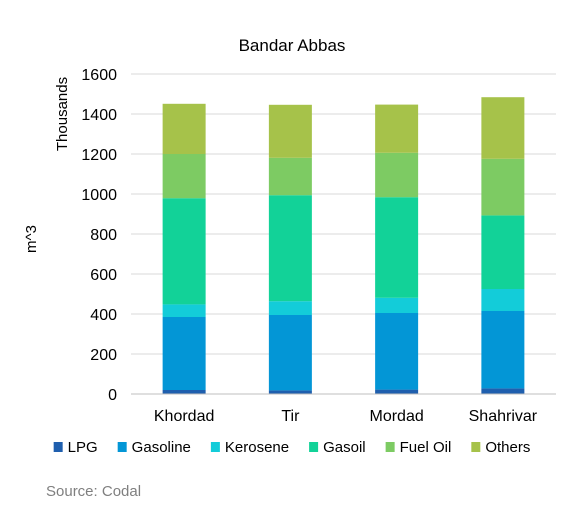 This screenshot has height=517, width=577. Describe the element at coordinates (83, 447) in the screenshot. I see `legend-label: LPG` at that location.